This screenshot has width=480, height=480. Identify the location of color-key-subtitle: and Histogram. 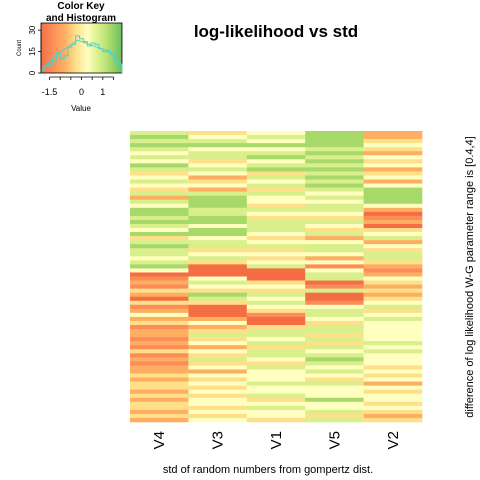
(81, 18).